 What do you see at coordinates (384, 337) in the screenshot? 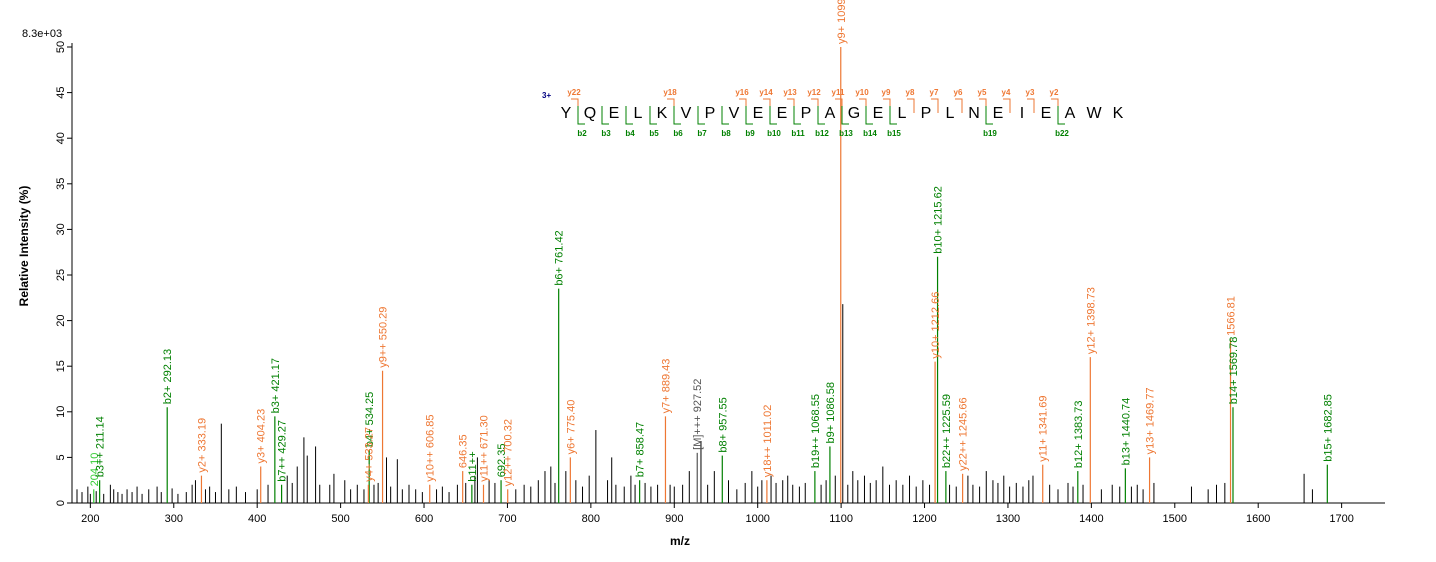
I see `peak-label: y9++ 550.29` at bounding box center [384, 337].